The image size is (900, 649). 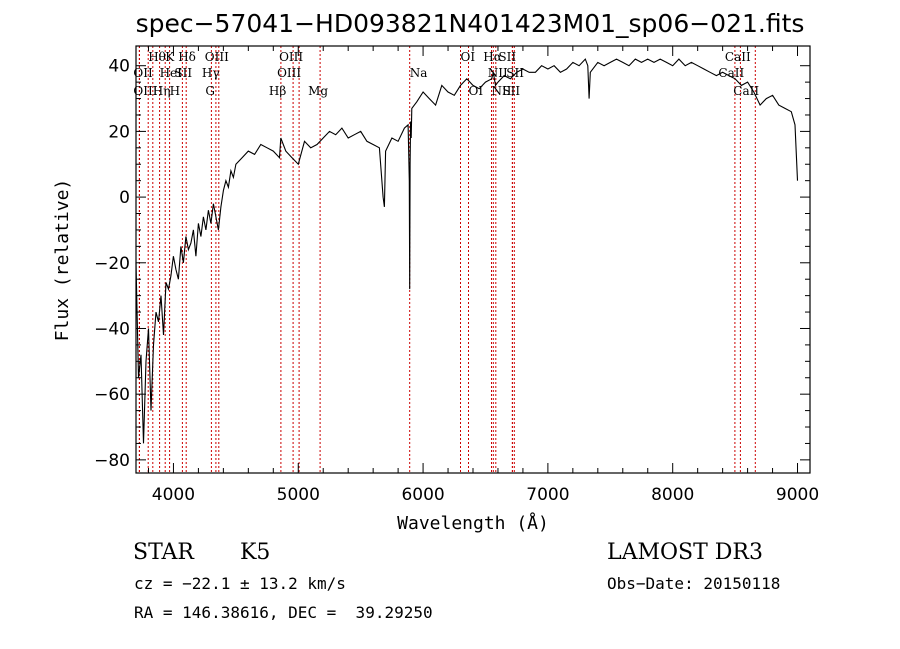 What do you see at coordinates (112, 329) in the screenshot?
I see `y-tick-label: −40` at bounding box center [112, 329].